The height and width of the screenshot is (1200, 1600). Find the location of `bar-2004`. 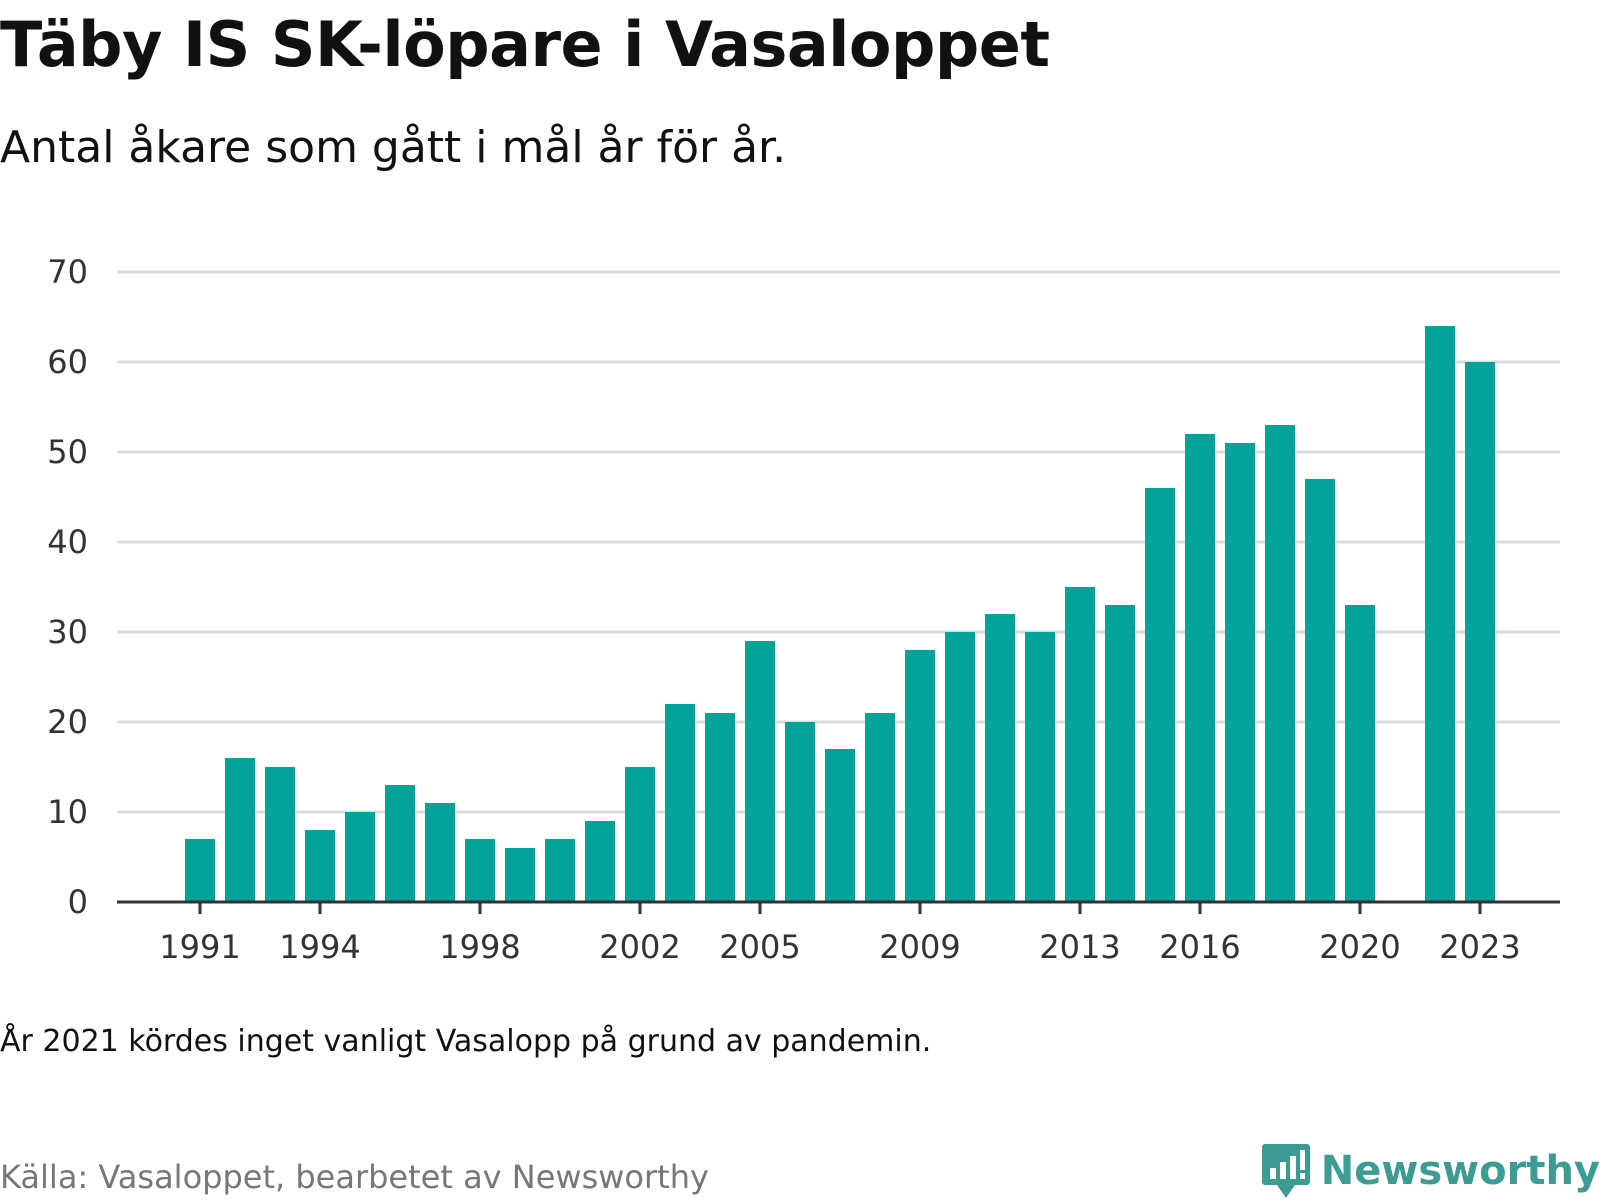

bar-2004 is located at coordinates (720, 807).